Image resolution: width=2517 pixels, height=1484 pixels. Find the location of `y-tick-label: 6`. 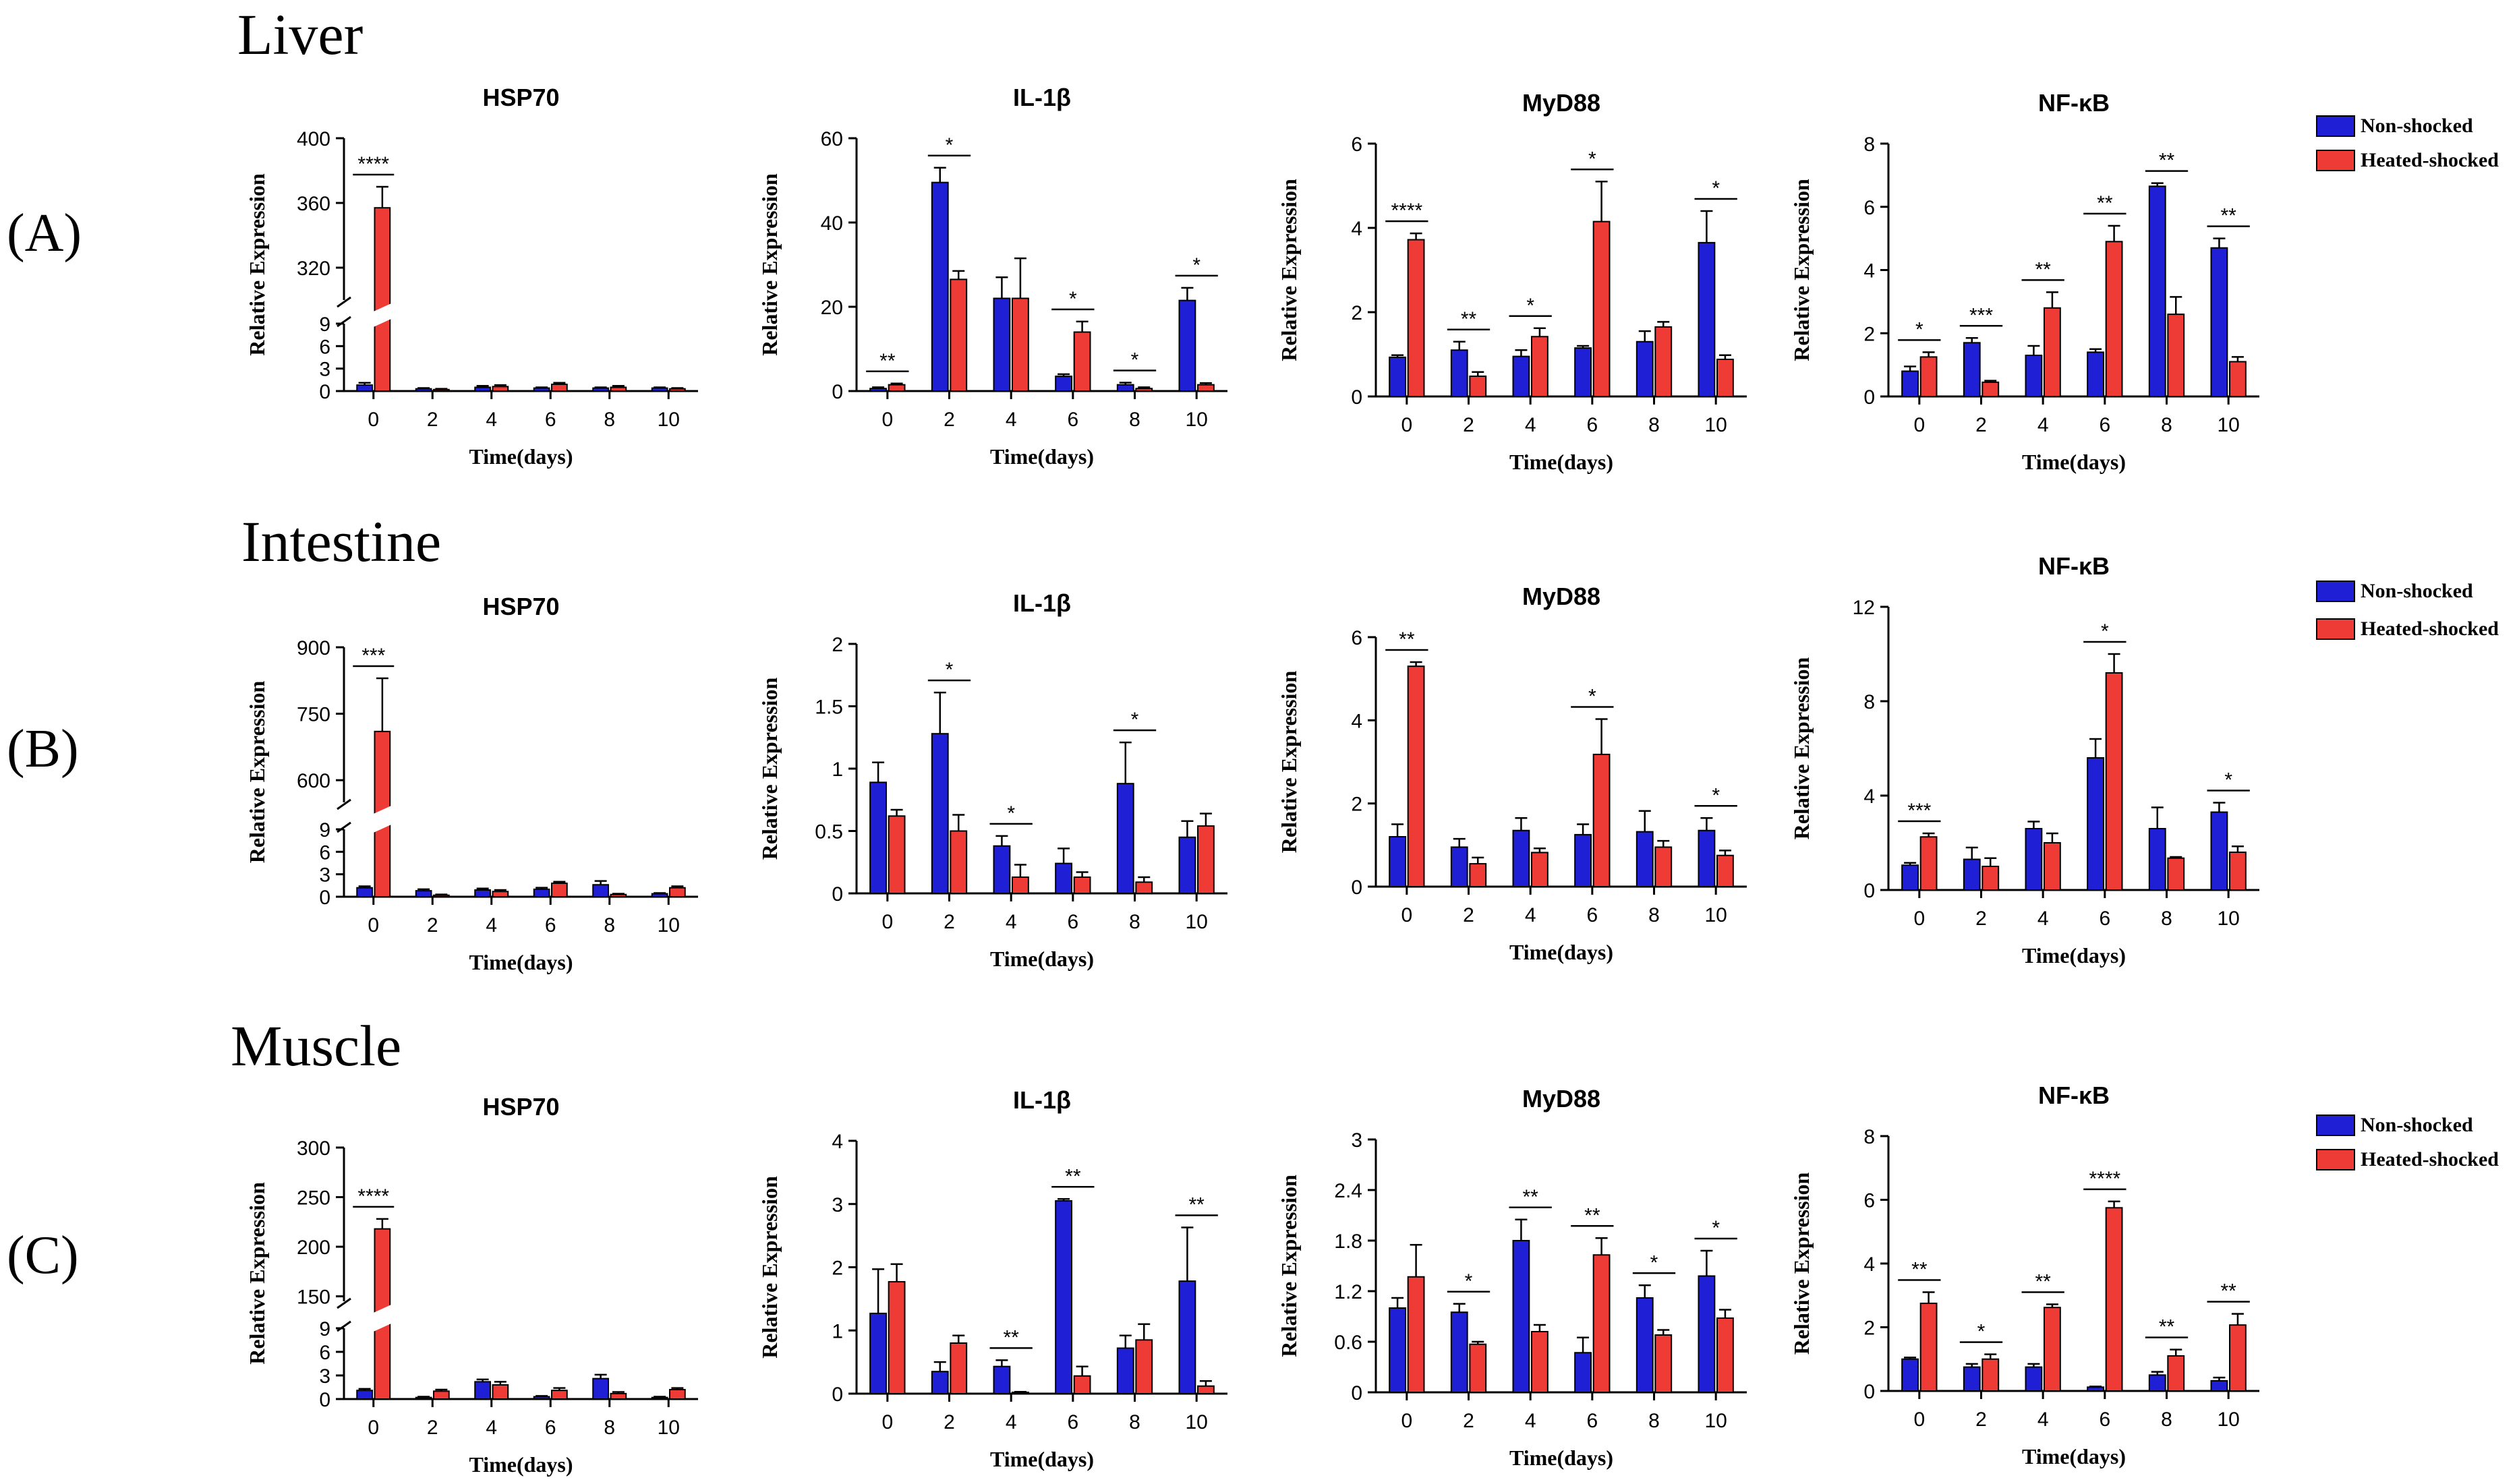

y-tick-label: 6 is located at coordinates (1356, 144).